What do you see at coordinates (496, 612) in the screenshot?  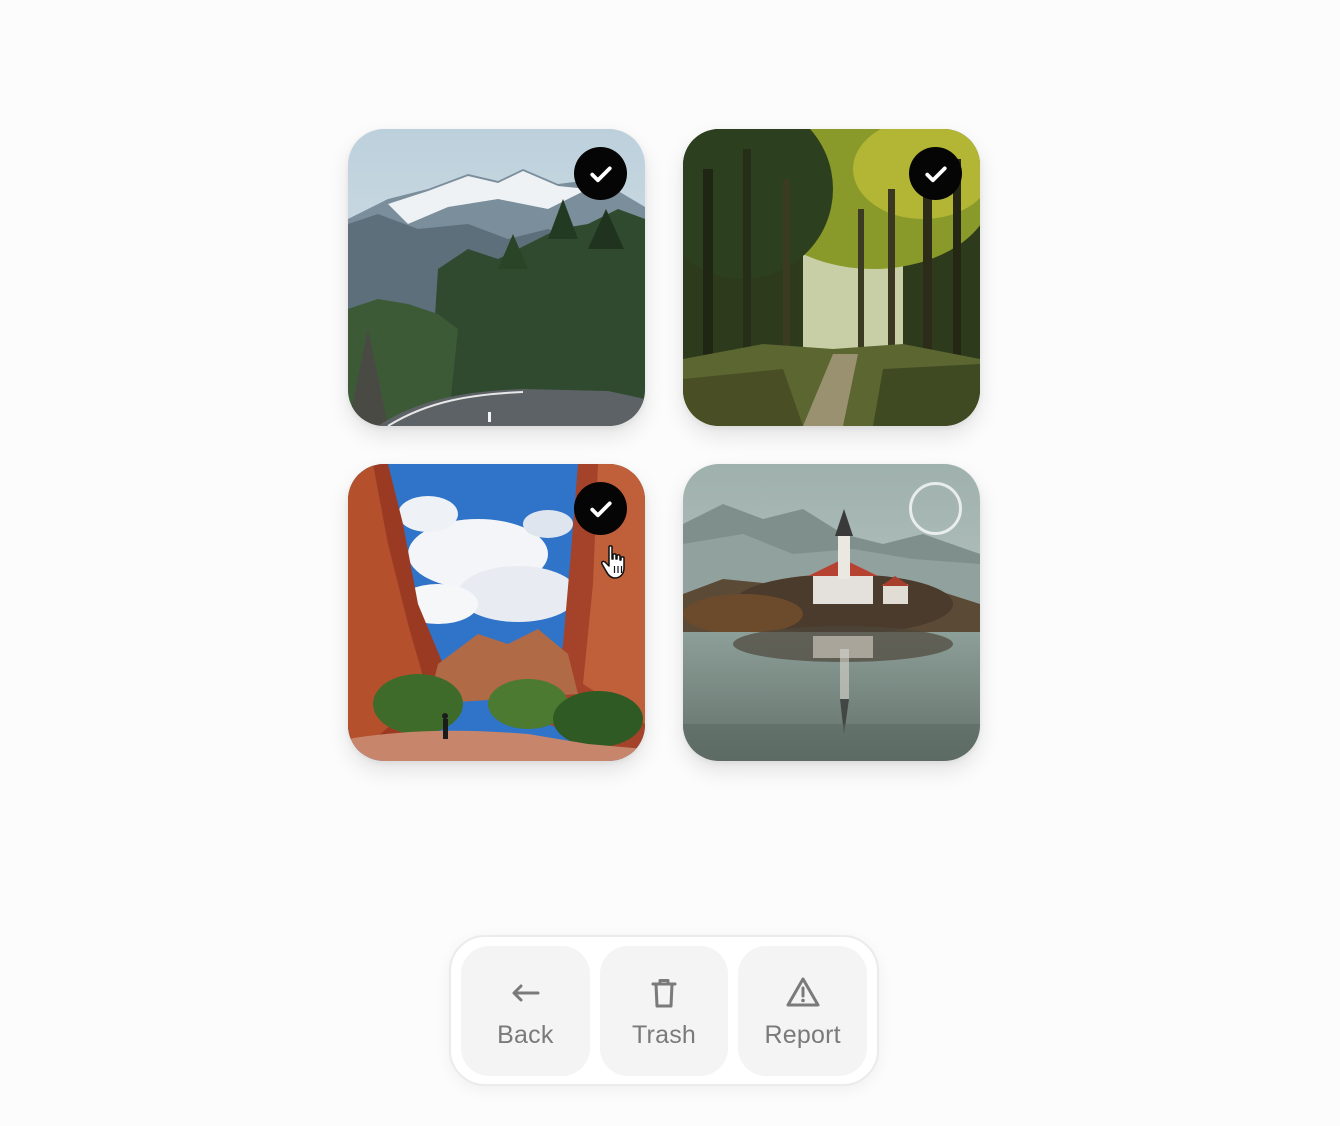 I see `photo-tile-red-canyon` at bounding box center [496, 612].